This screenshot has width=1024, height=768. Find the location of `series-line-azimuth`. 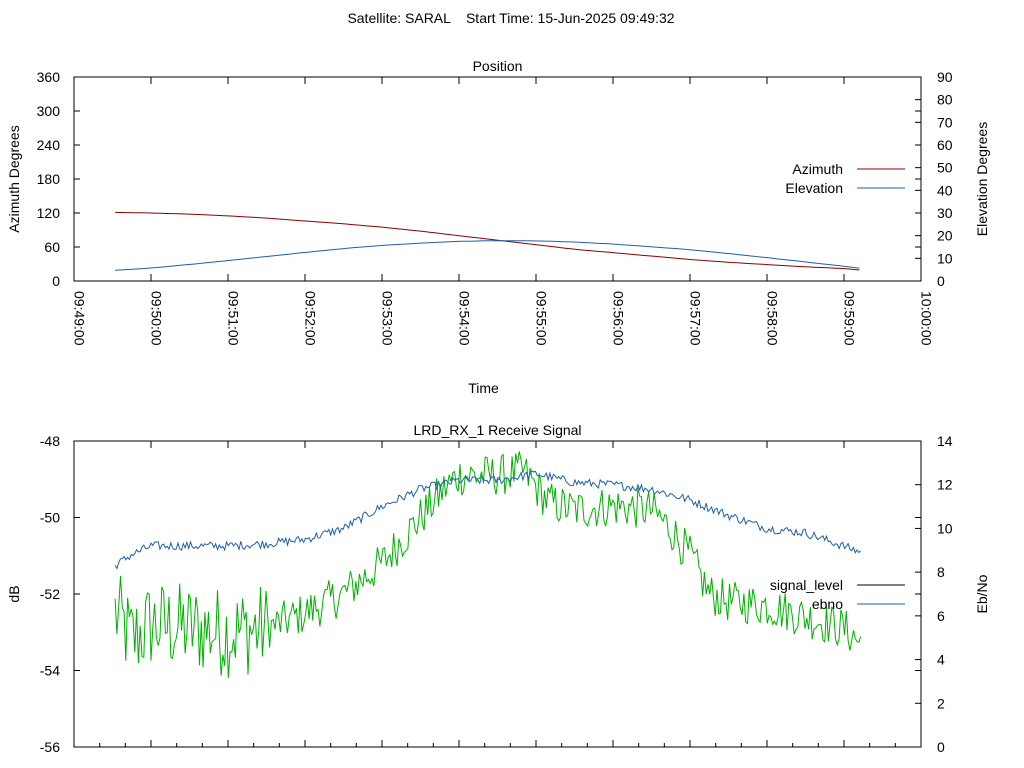

series-line-azimuth is located at coordinates (487, 241).